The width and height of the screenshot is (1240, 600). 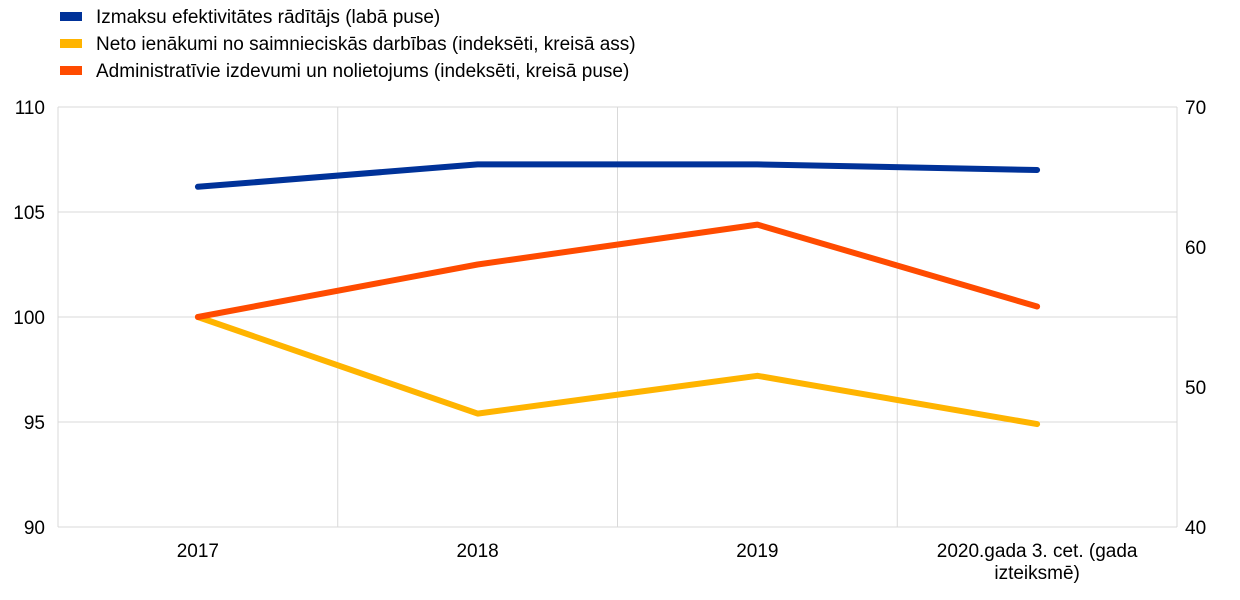 I want to click on left-tick-label: 105, so click(x=29, y=213).